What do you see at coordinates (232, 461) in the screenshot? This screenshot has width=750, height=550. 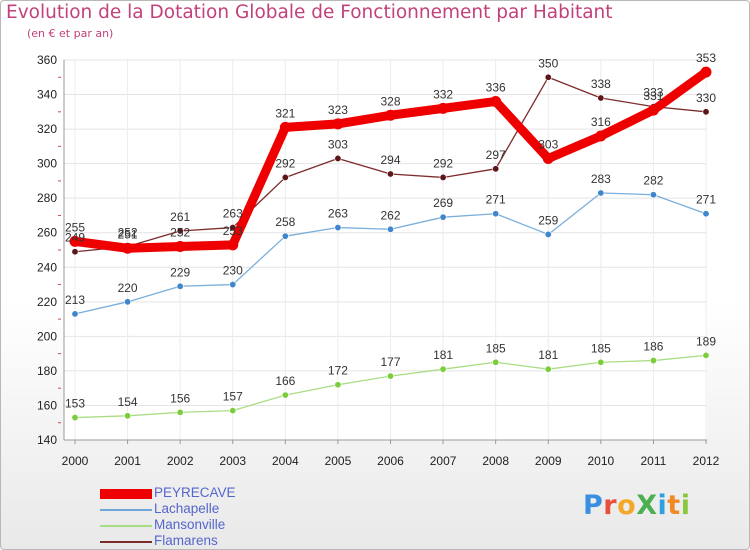 I see `x-tick-label: 2003` at bounding box center [232, 461].